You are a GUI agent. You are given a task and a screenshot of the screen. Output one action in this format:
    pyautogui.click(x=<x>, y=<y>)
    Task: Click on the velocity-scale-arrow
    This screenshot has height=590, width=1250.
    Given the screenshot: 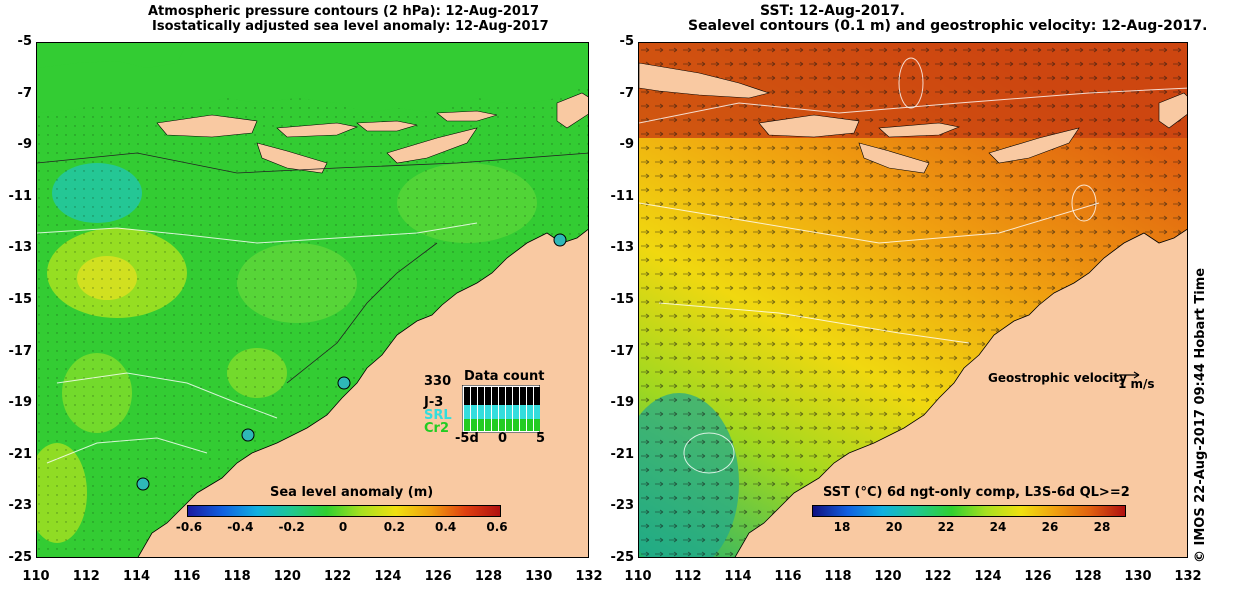 What is the action you would take?
    pyautogui.click(x=1129, y=375)
    